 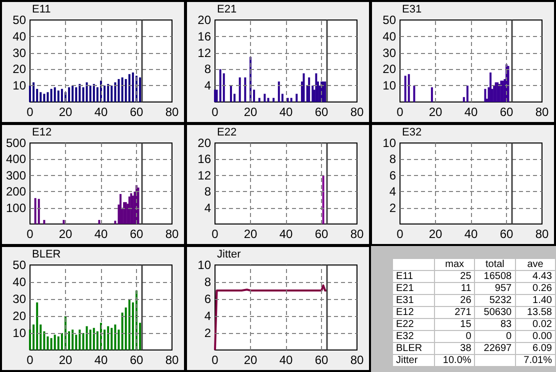 I want to click on text: 957, so click(x=503, y=288).